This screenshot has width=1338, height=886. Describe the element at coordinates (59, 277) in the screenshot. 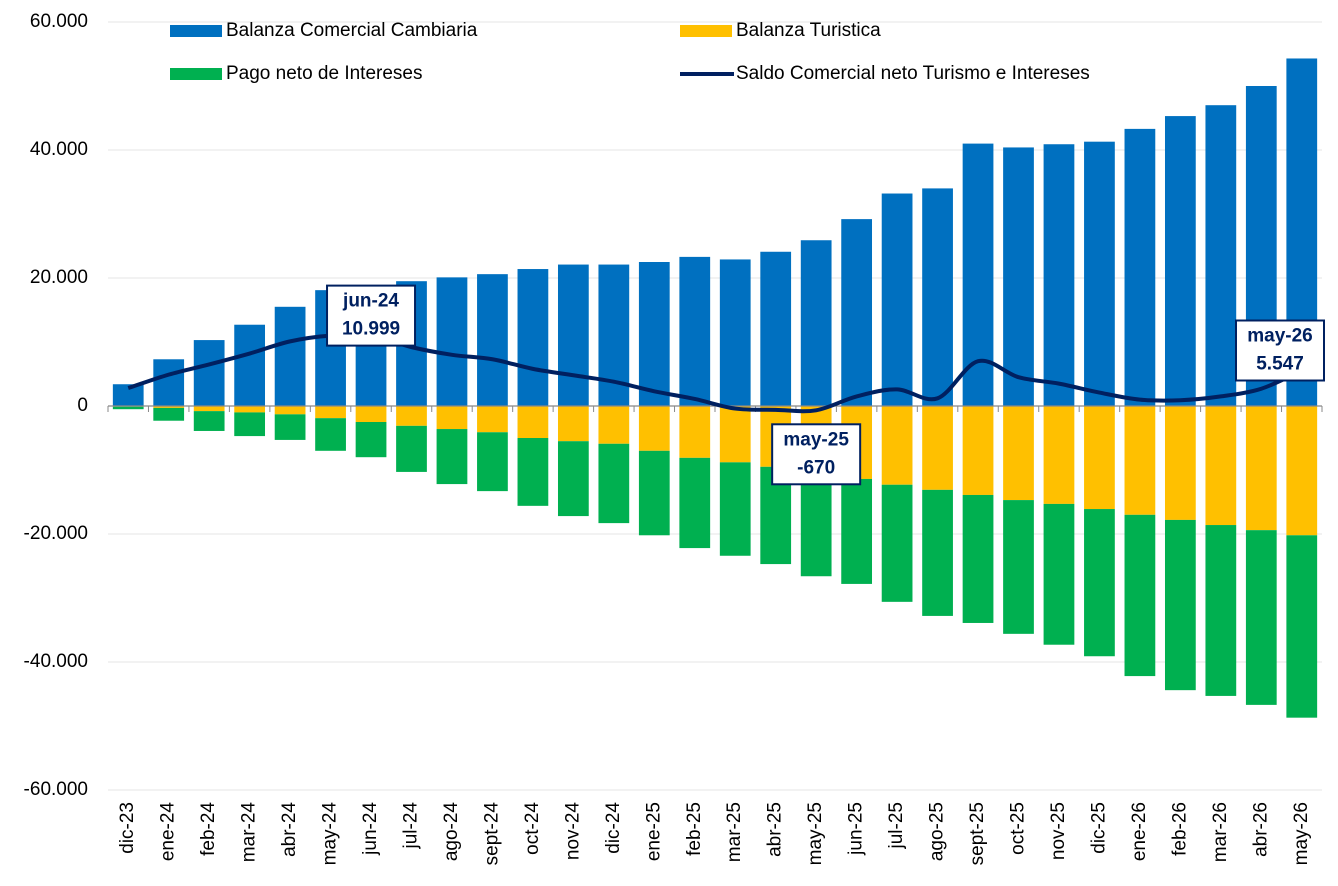

I see `y-tick-label: 20.000` at that location.